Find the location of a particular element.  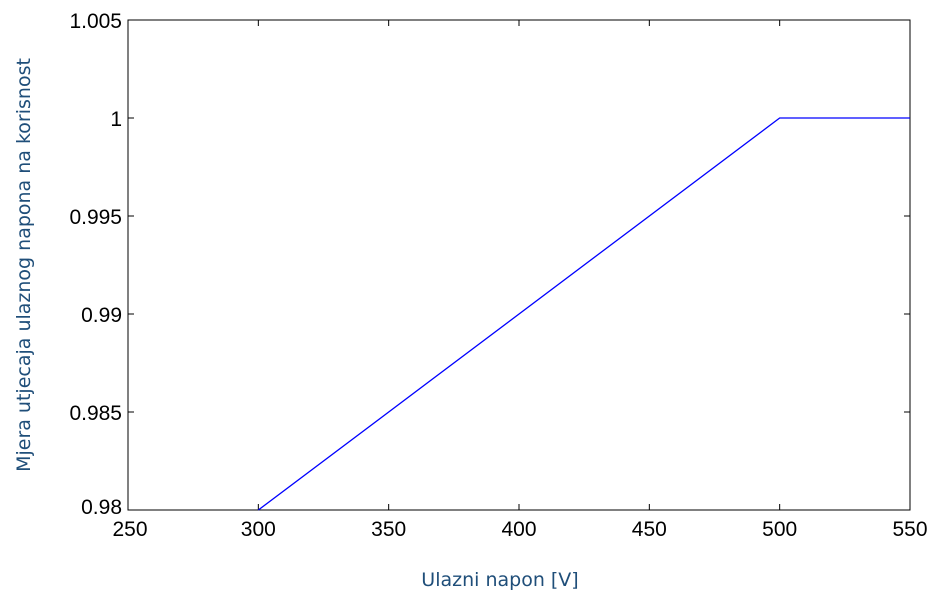

x-tick-label: 450 is located at coordinates (649, 529).